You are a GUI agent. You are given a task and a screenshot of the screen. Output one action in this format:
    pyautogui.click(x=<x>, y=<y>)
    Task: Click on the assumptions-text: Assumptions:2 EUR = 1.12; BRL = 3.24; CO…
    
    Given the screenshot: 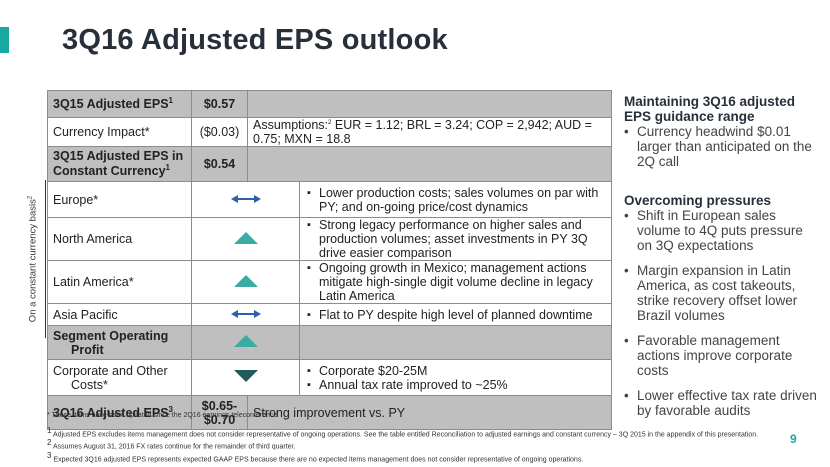 What is the action you would take?
    pyautogui.click(x=429, y=132)
    